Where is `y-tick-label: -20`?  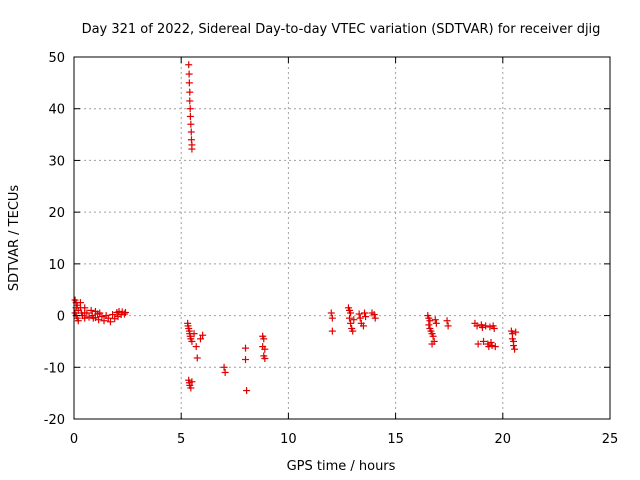
y-tick-label: -20 is located at coordinates (54, 420).